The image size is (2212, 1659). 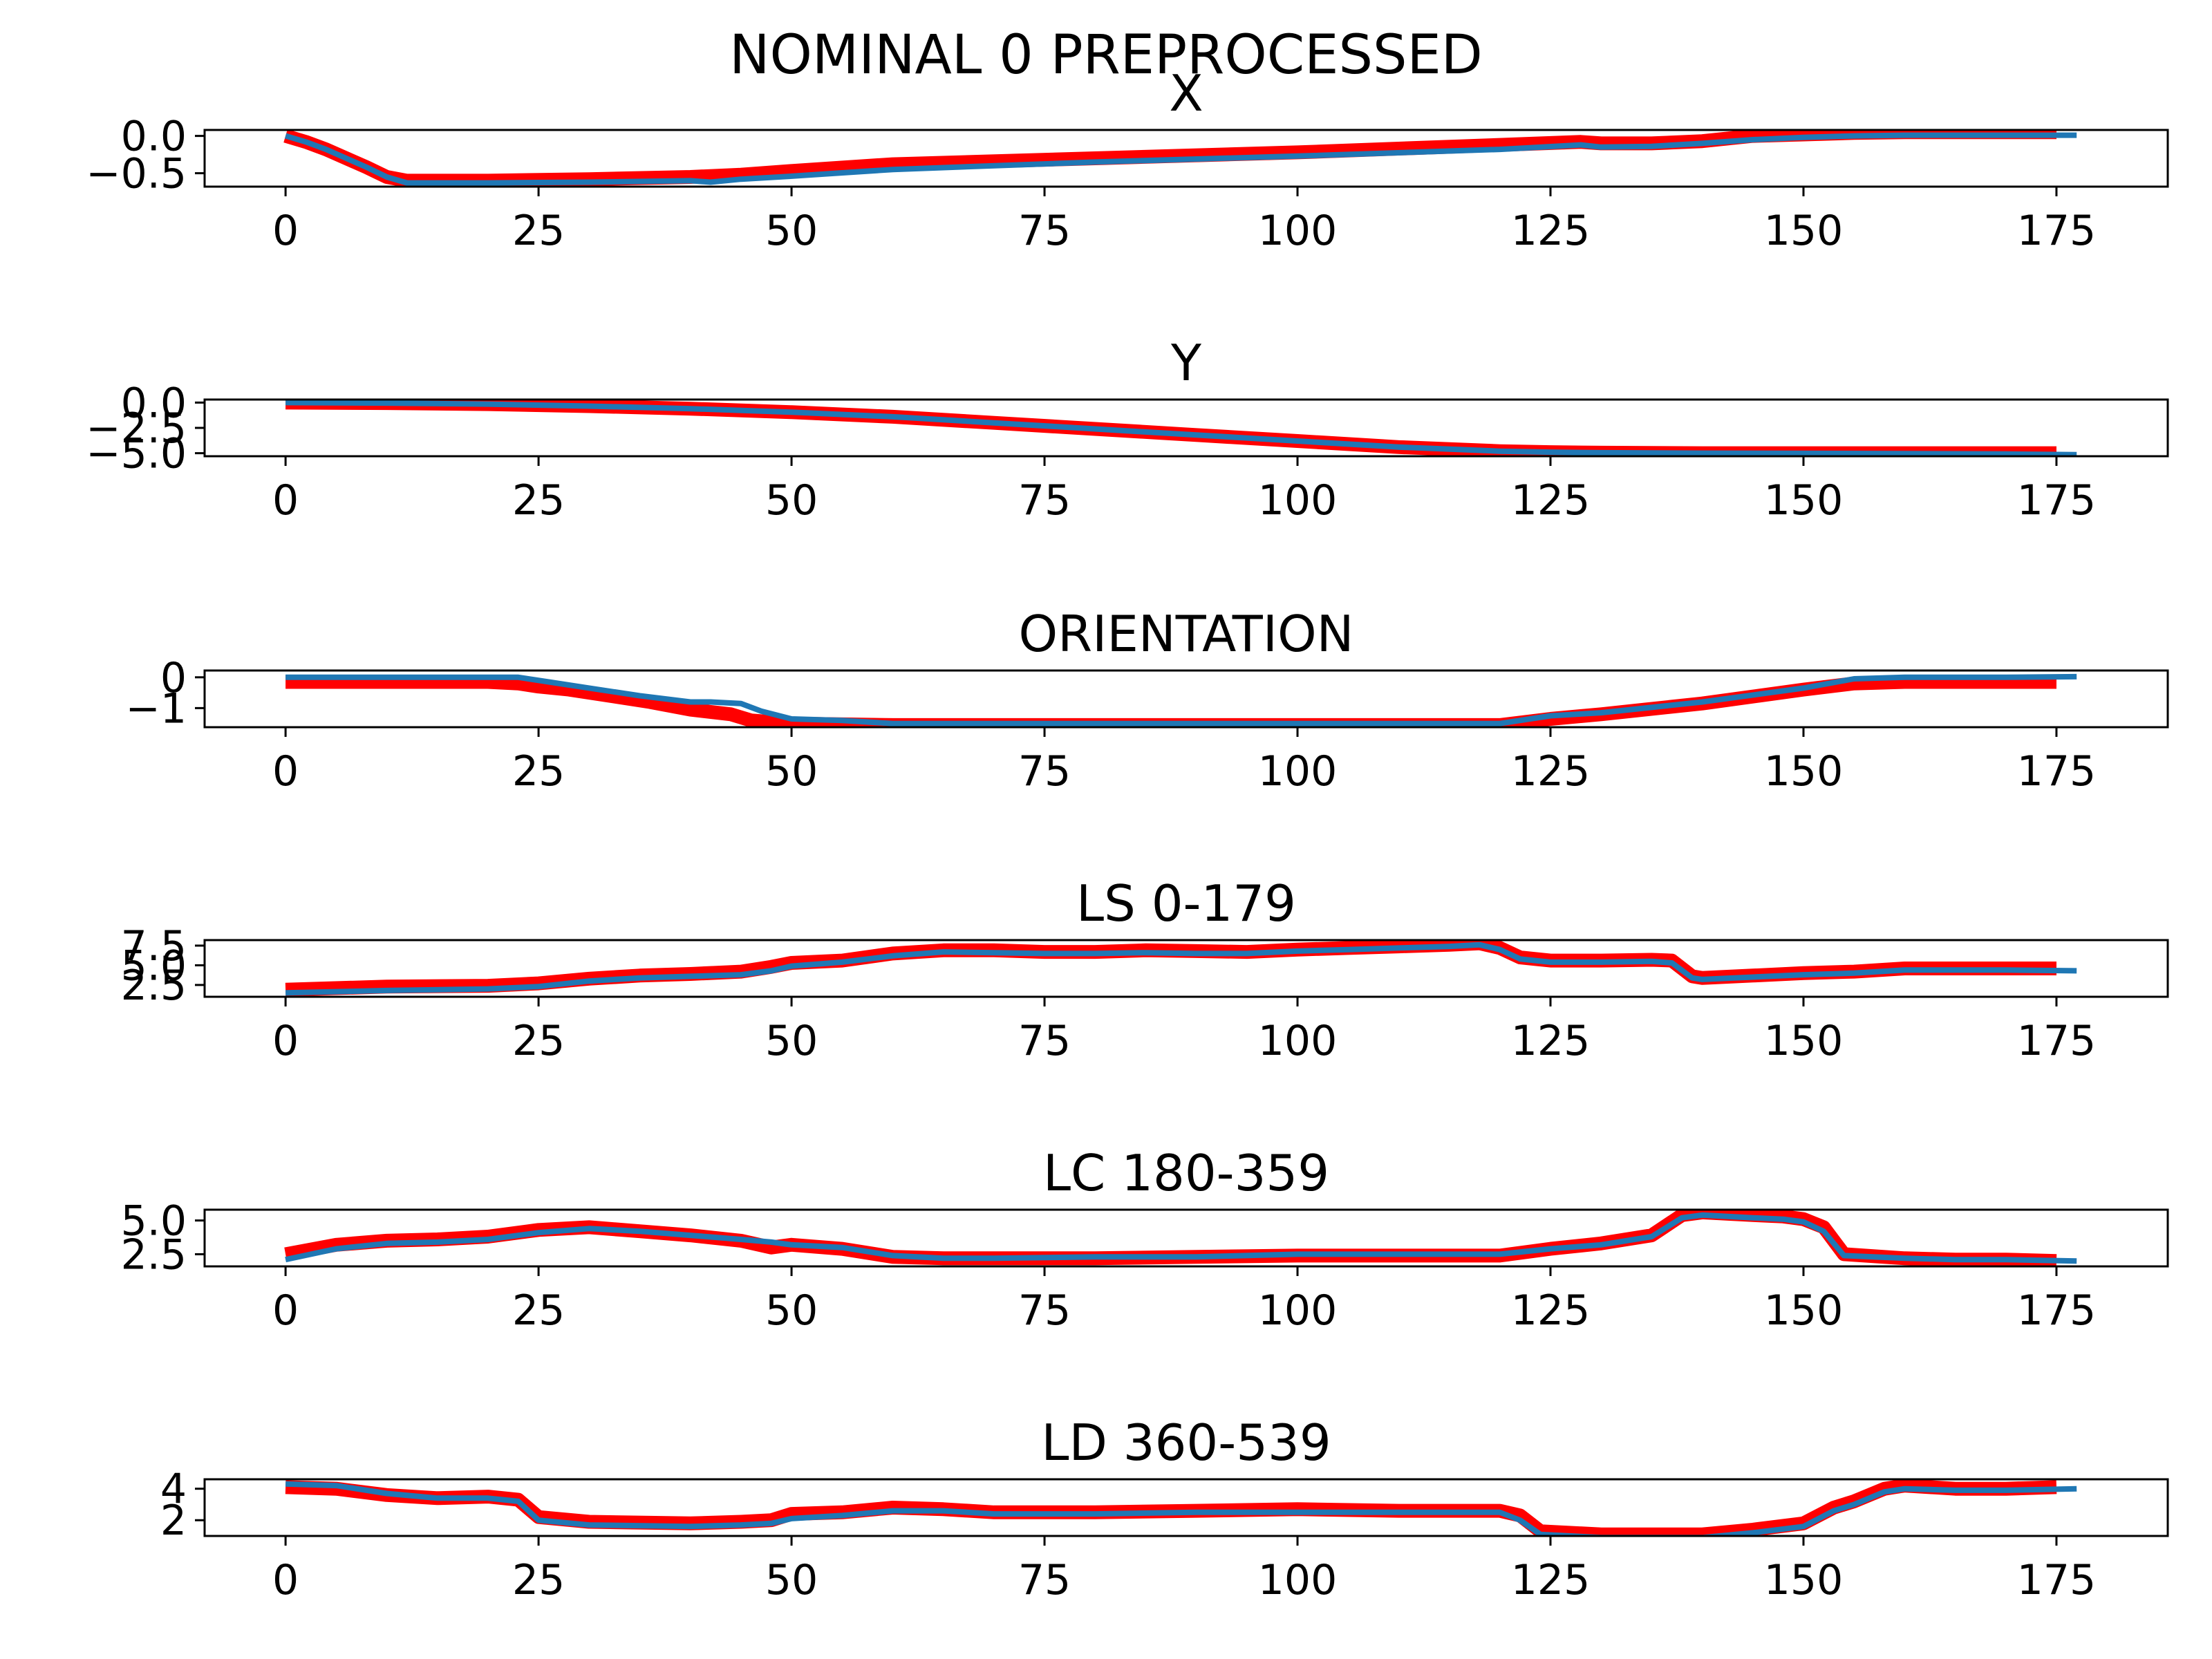 What do you see at coordinates (1186, 1173) in the screenshot?
I see `subplot-title: LC 180-359` at bounding box center [1186, 1173].